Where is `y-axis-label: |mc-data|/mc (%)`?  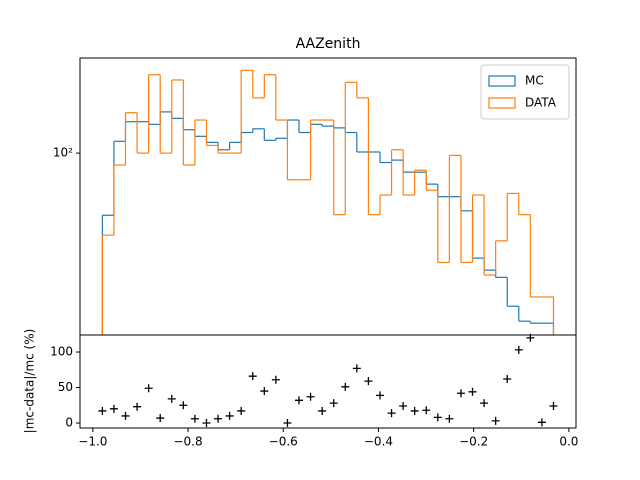
y-axis-label: |mc-data|/mc (%) is located at coordinates (30, 381).